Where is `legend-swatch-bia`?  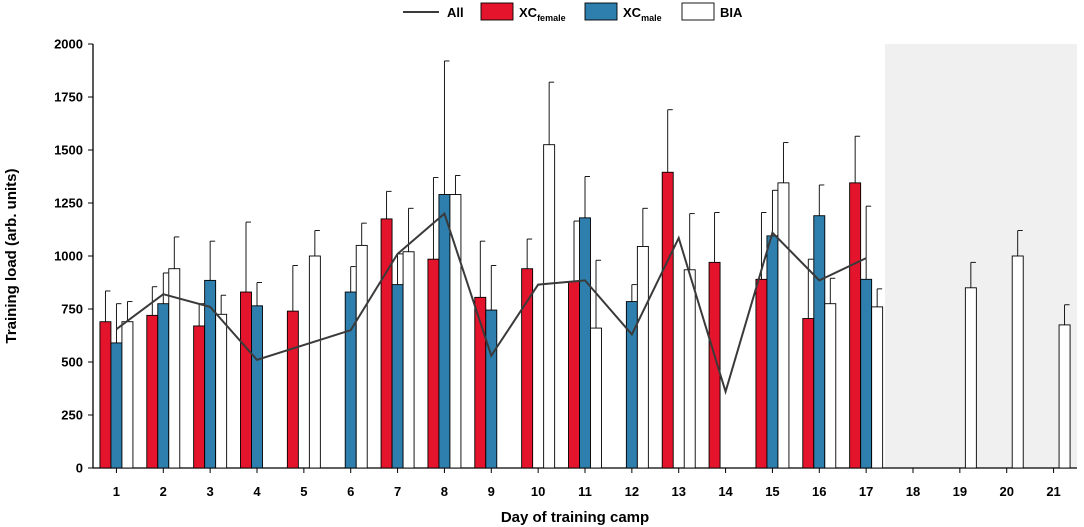
legend-swatch-bia is located at coordinates (698, 11).